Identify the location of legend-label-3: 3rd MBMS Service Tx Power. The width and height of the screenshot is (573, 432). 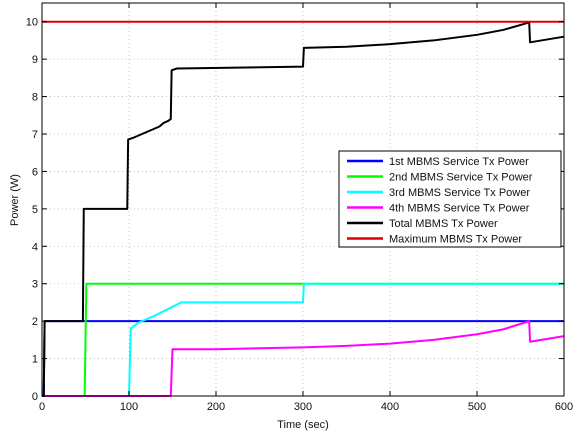
(459, 193).